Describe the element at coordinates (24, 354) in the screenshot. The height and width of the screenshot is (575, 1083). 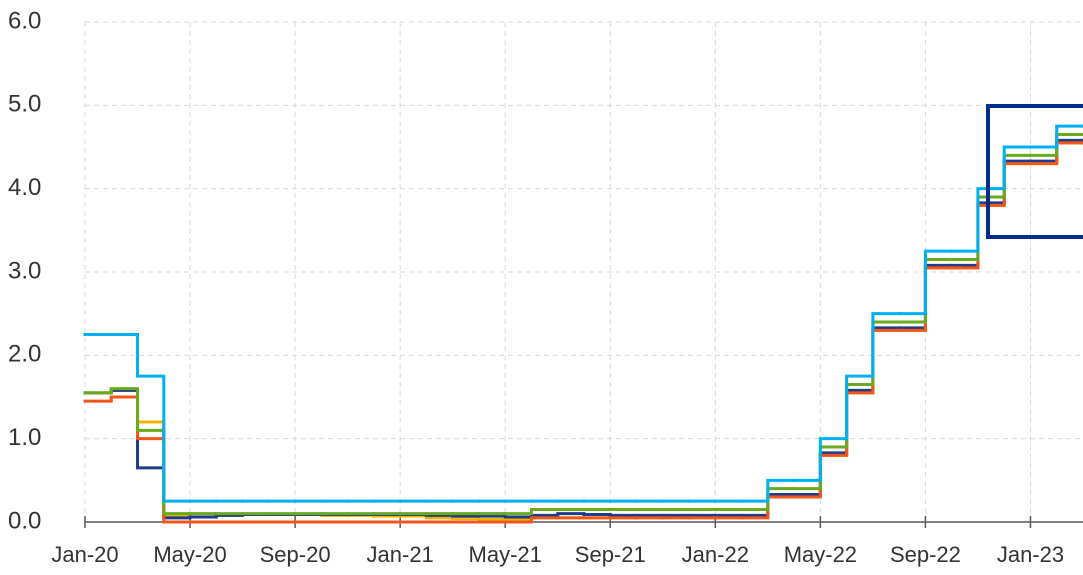
I see `y-tick-label: 2.0` at that location.